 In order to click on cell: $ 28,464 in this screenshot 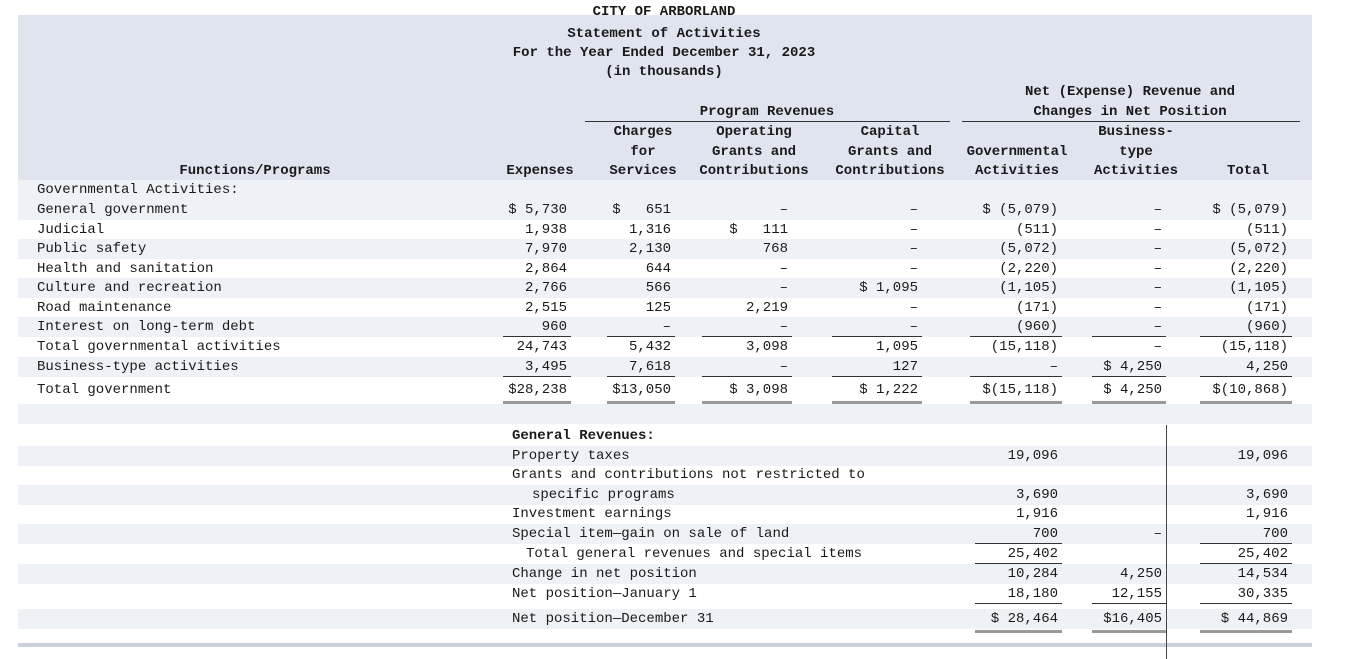, I will do `click(1024, 619)`.